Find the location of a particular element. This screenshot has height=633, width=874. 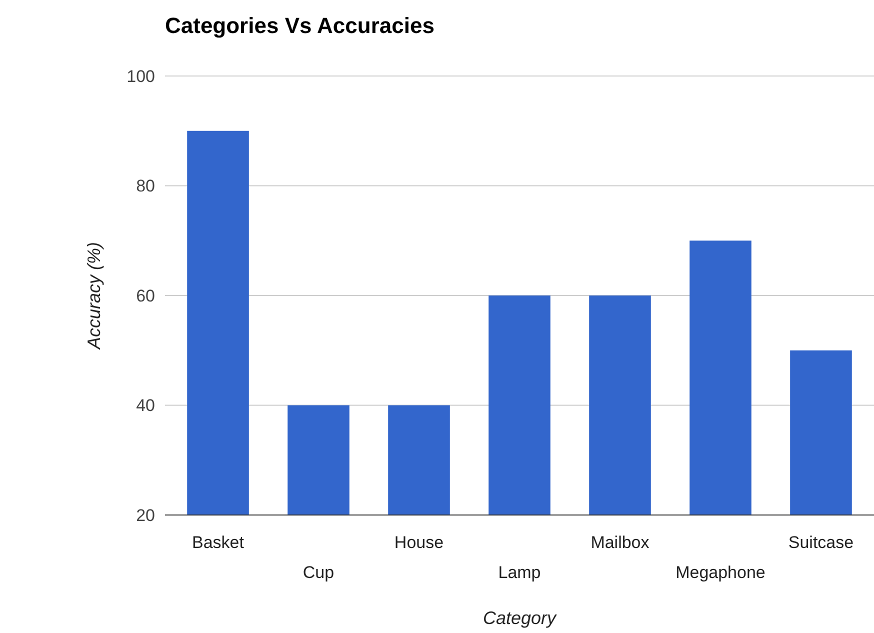

chart-title: Categories Vs Accuracies is located at coordinates (299, 25).